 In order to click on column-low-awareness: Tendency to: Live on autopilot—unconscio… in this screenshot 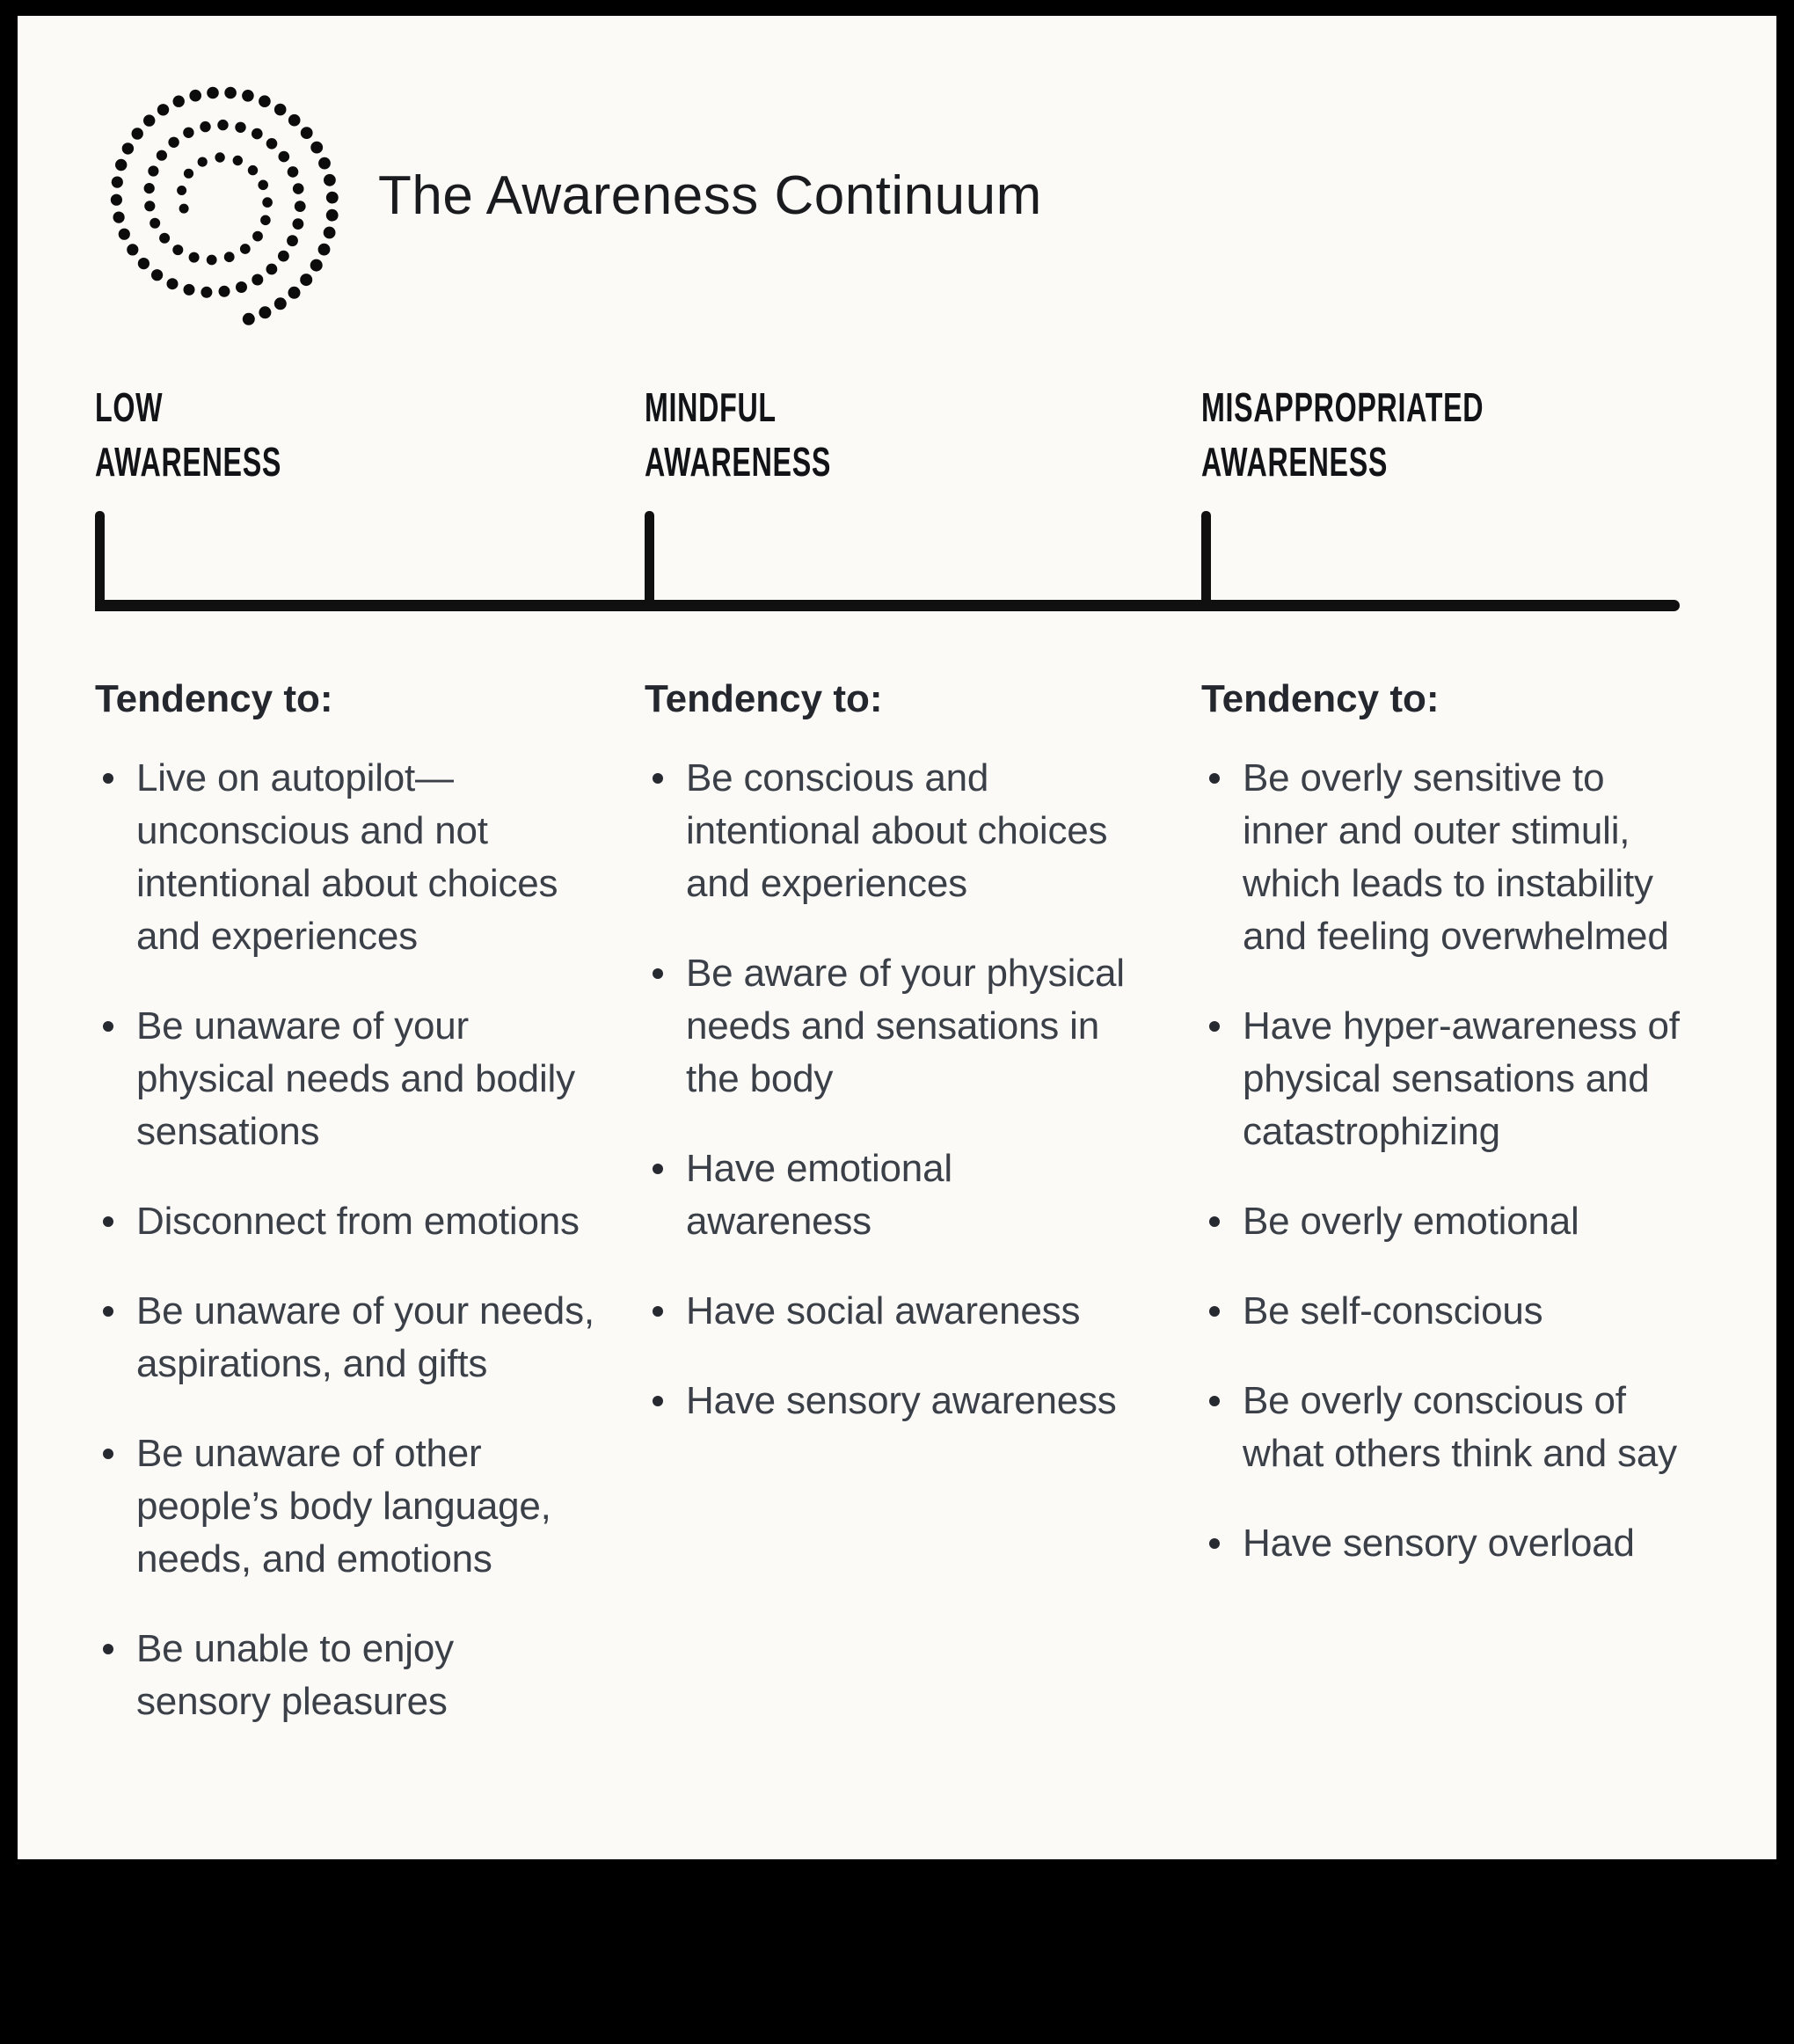, I will do `click(345, 1220)`.